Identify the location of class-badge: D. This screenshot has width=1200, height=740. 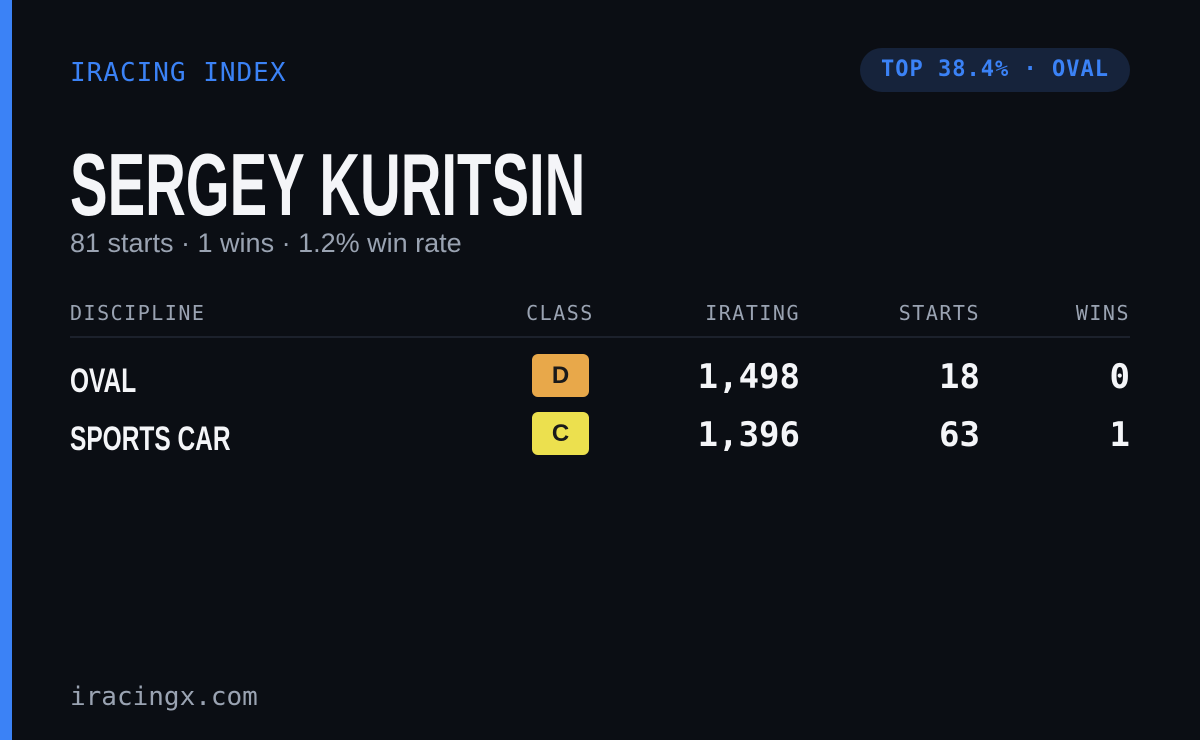
(560, 375).